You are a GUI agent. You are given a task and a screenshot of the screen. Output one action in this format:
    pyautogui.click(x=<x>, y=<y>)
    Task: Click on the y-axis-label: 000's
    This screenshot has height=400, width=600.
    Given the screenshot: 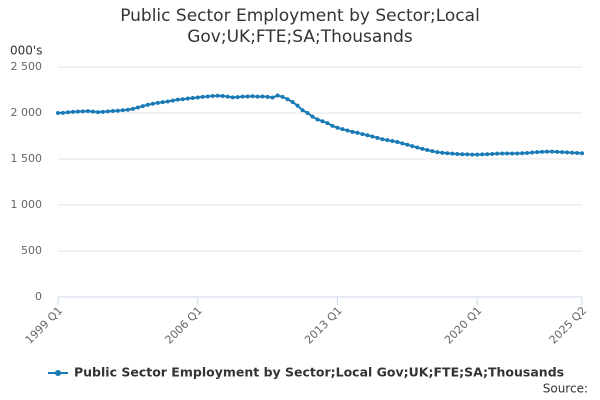 What is the action you would take?
    pyautogui.click(x=26, y=51)
    